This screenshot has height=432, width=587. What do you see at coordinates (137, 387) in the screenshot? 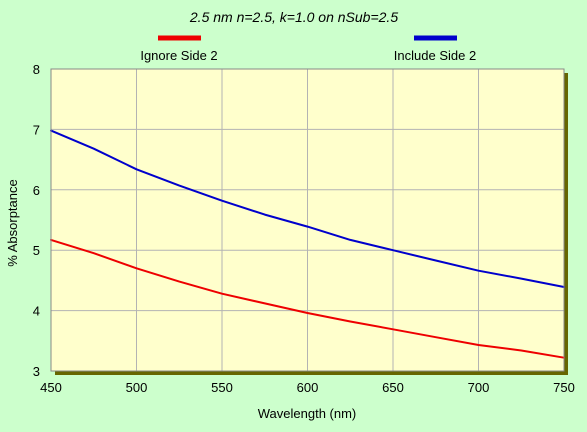
I see `x-tick-label: 500` at bounding box center [137, 387].